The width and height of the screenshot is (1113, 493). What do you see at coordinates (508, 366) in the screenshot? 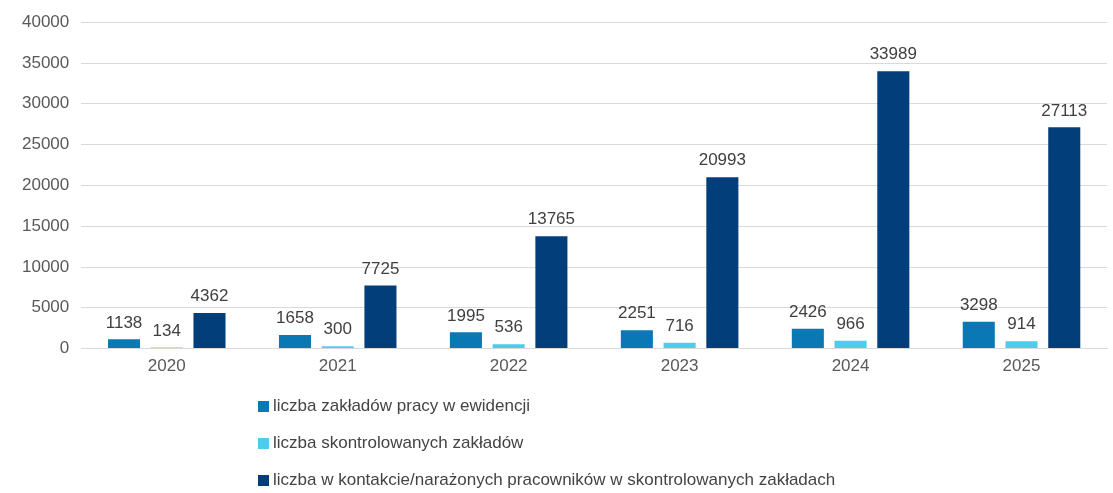
I see `x-tick-label: 2022` at bounding box center [508, 366].